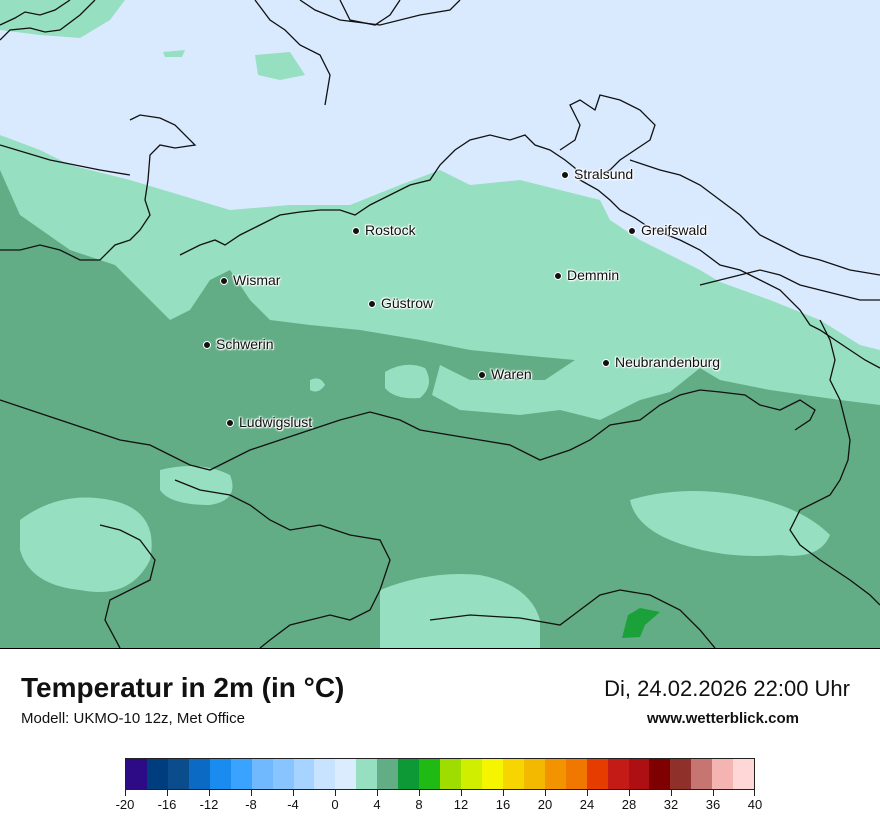 The width and height of the screenshot is (880, 830). What do you see at coordinates (503, 804) in the screenshot?
I see `legend-tick-label: 16` at bounding box center [503, 804].